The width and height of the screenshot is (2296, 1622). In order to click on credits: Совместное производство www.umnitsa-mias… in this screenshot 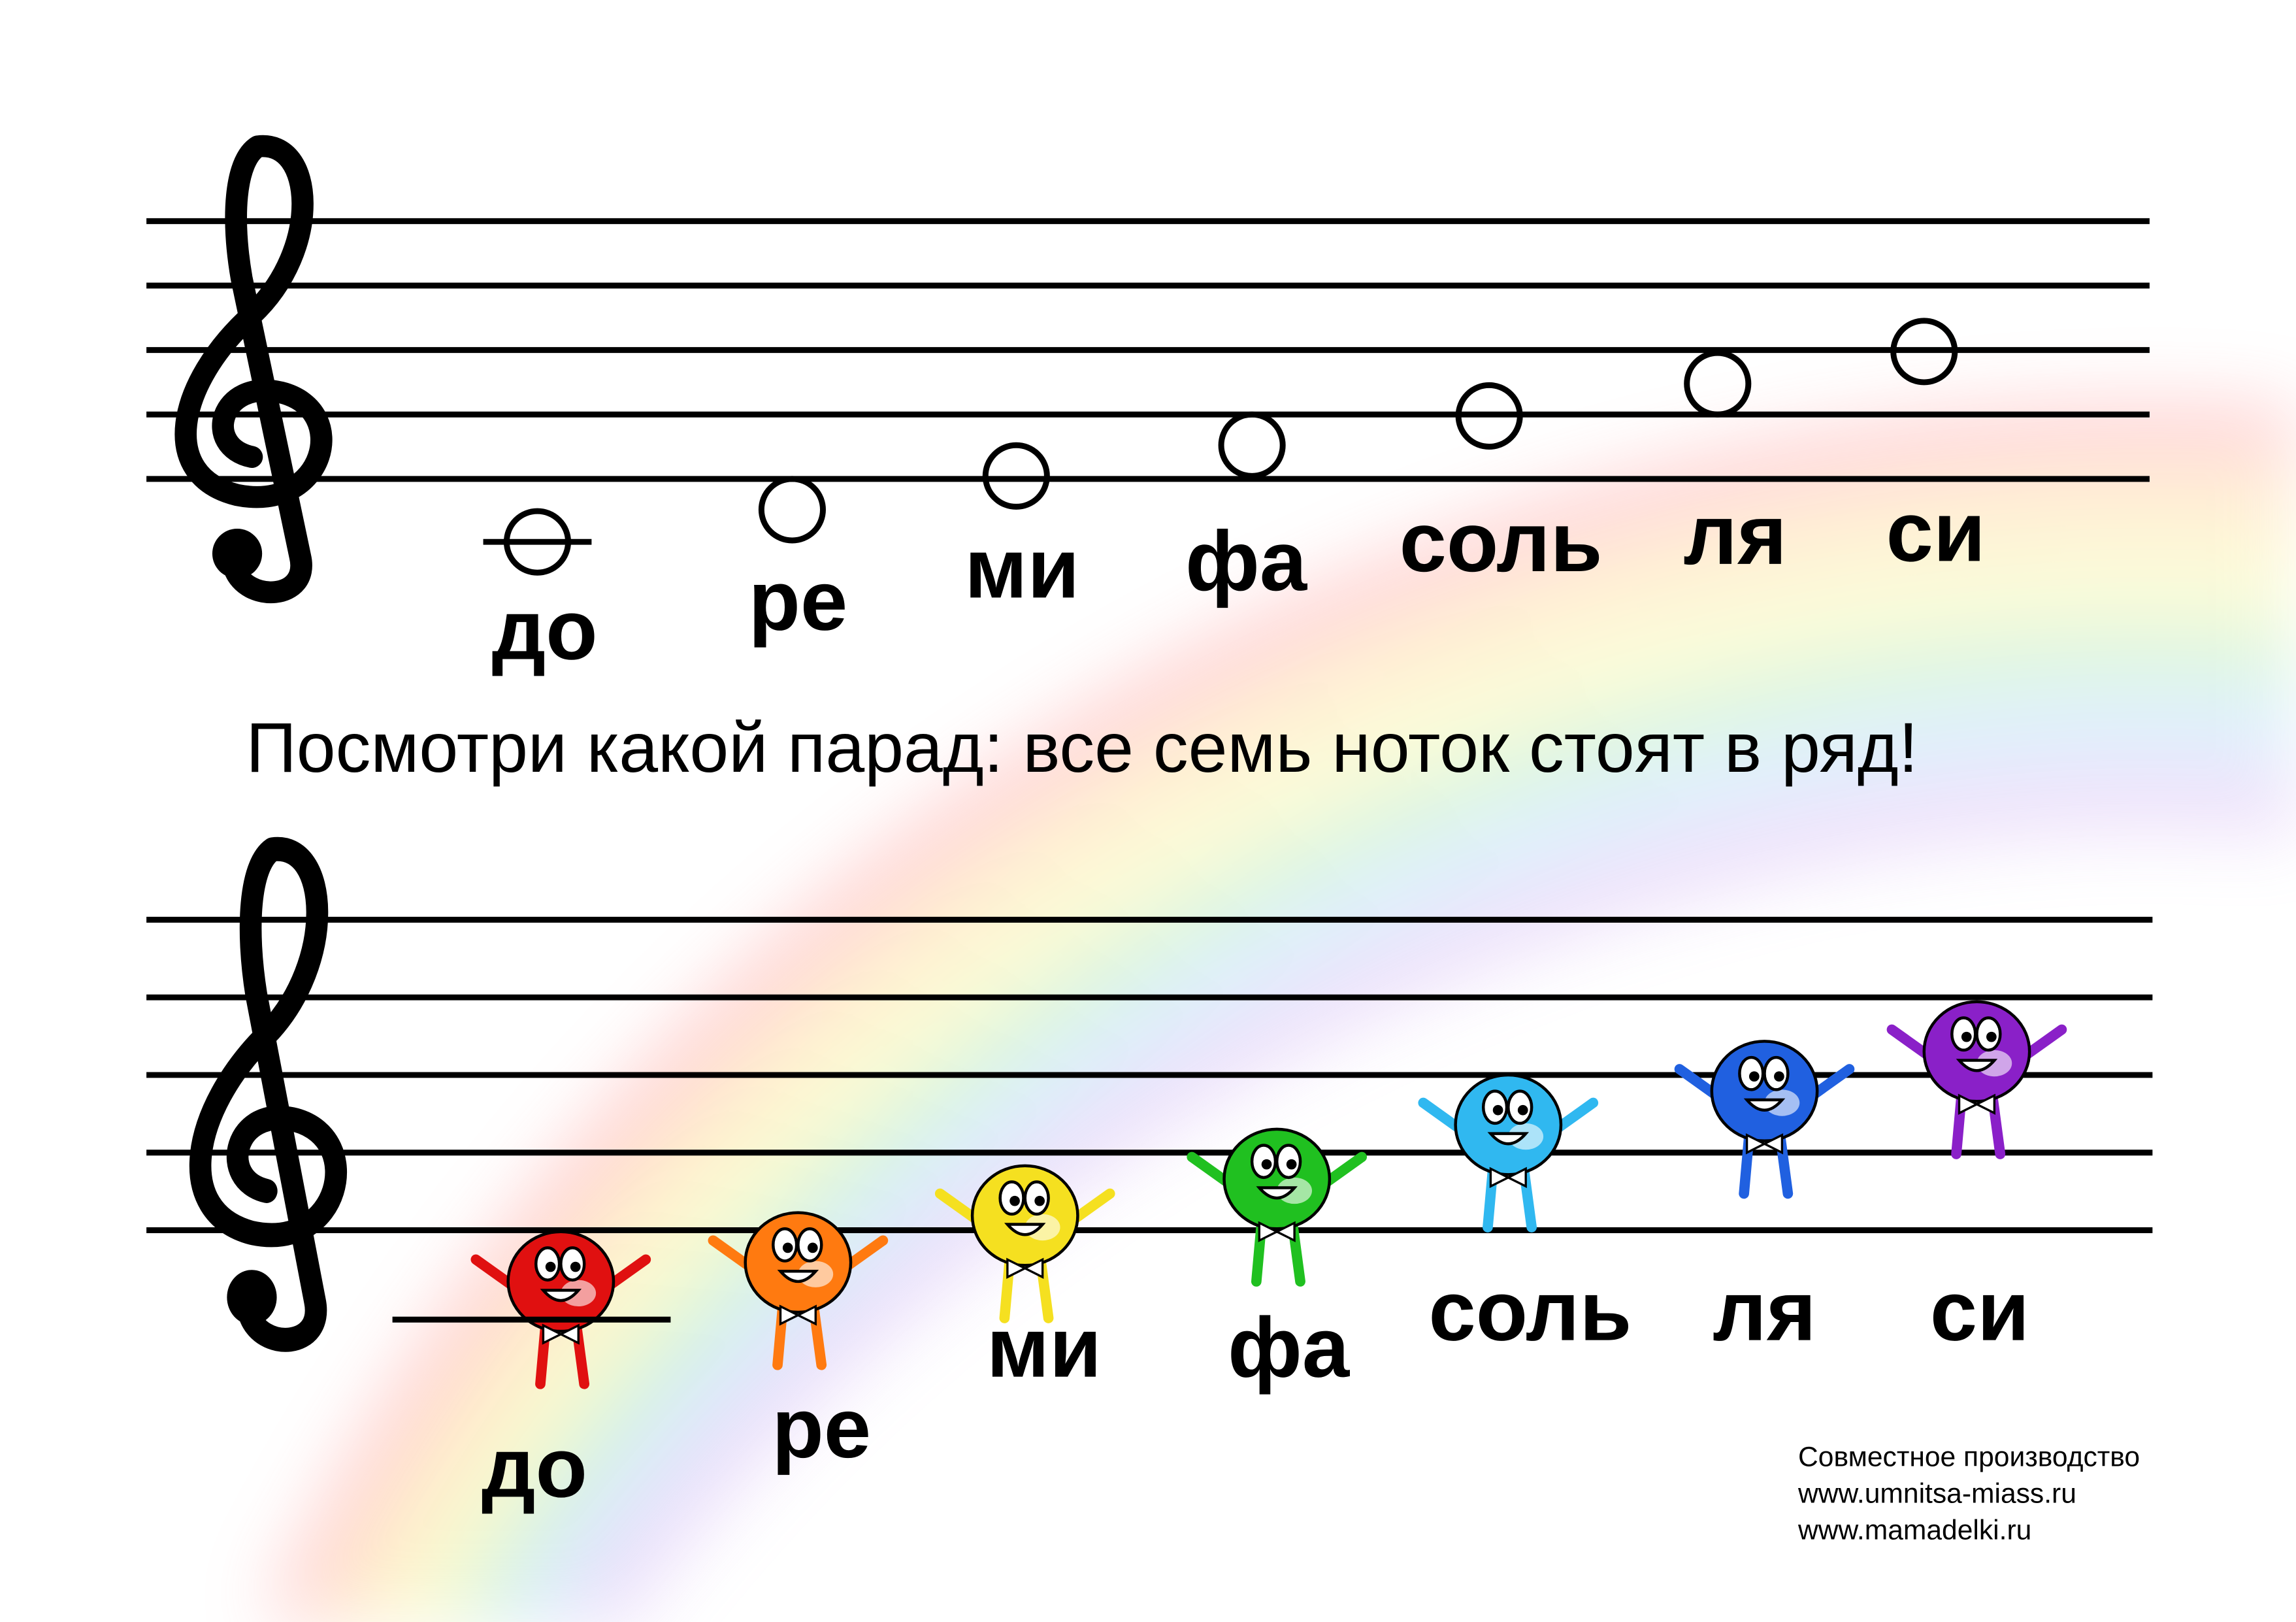, I will do `click(1968, 1493)`.